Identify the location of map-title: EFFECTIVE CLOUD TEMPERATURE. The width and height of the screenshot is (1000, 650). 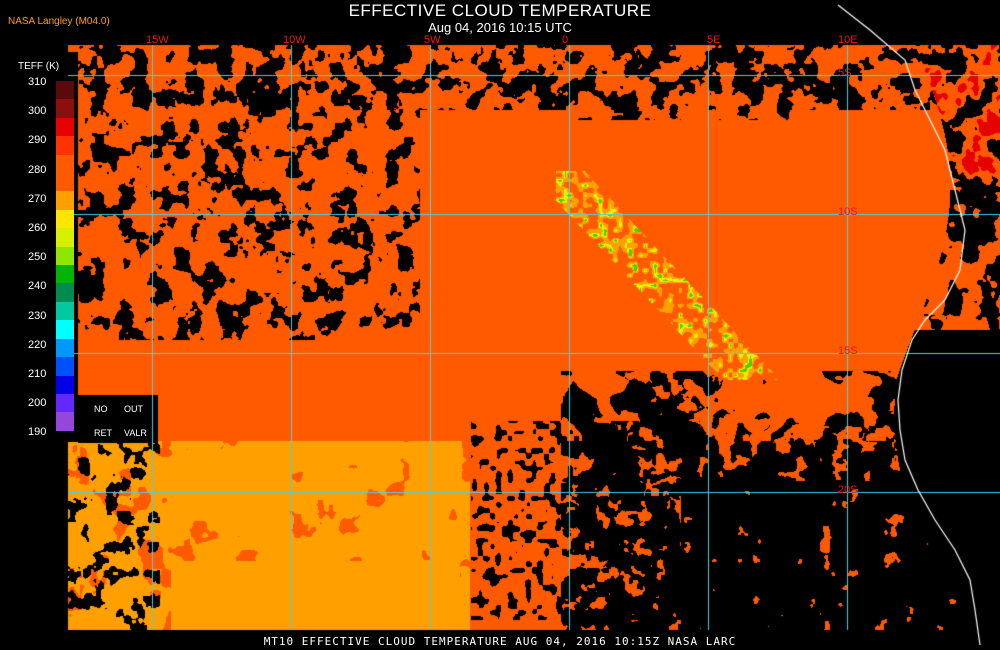
(500, 10).